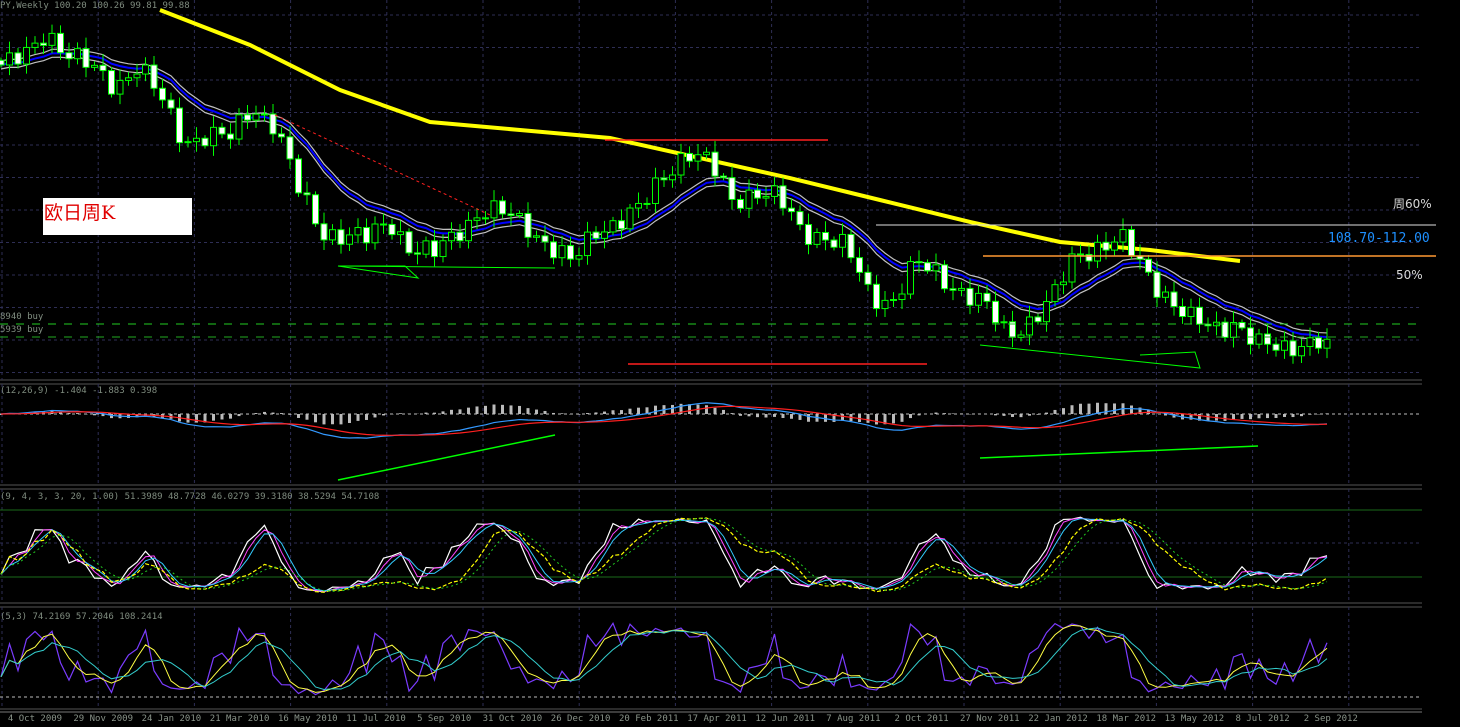  I want to click on stoch-slow-line, so click(664, 555).